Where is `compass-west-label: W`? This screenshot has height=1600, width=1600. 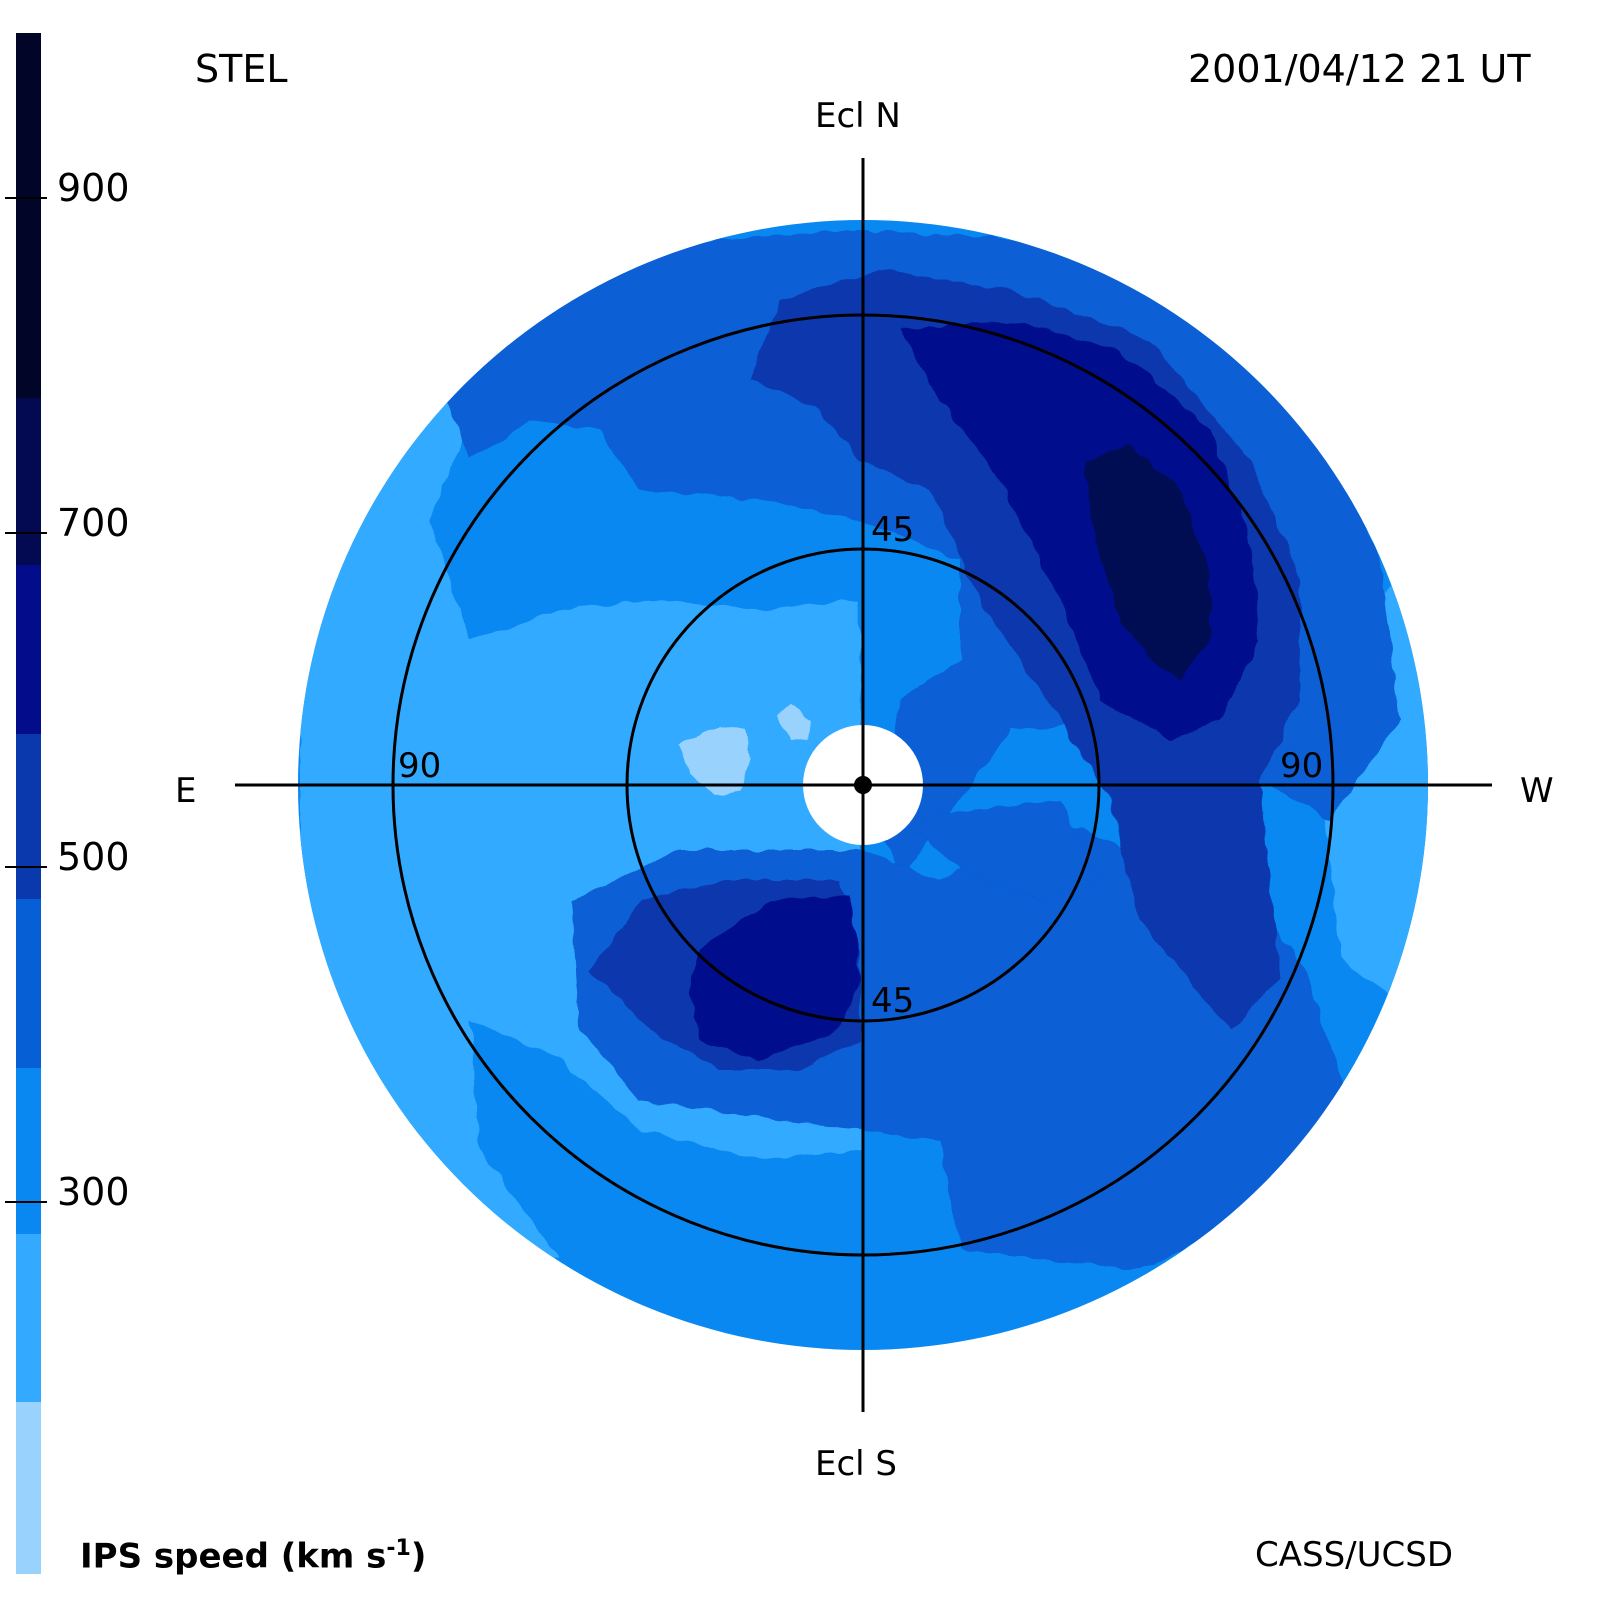 compass-west-label: W is located at coordinates (1537, 791).